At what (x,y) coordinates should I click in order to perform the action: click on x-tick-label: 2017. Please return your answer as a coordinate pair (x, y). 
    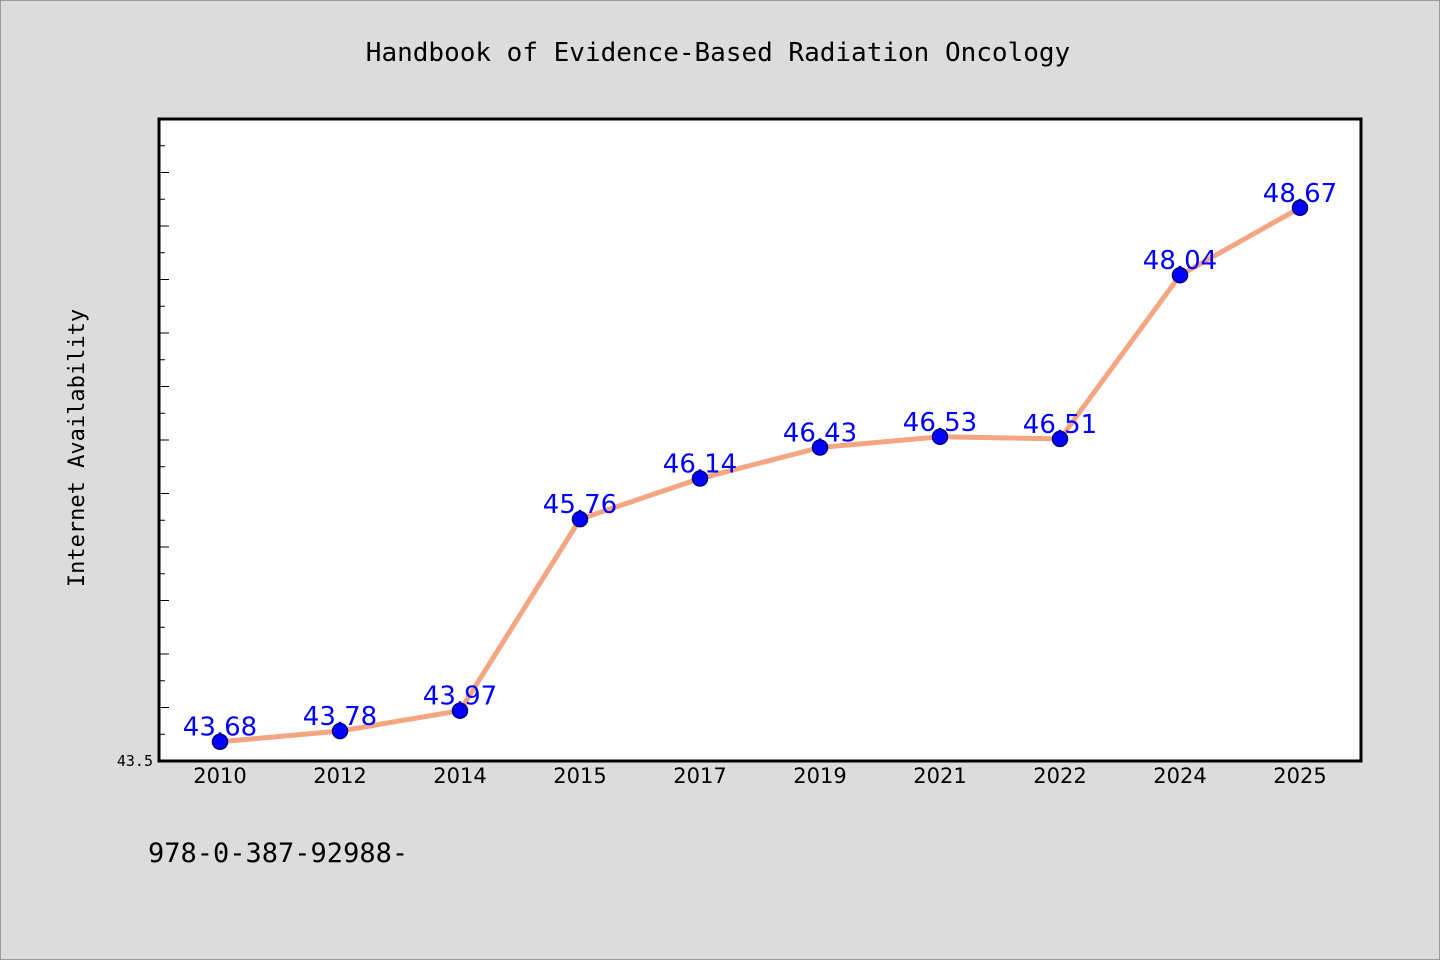
    Looking at the image, I should click on (699, 776).